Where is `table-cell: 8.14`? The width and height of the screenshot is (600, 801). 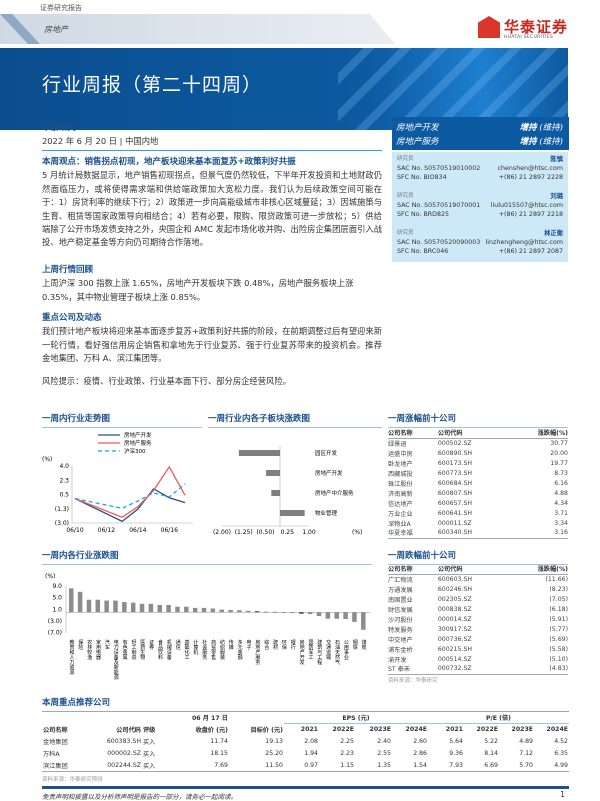
table-cell: 8.14 is located at coordinates (491, 753).